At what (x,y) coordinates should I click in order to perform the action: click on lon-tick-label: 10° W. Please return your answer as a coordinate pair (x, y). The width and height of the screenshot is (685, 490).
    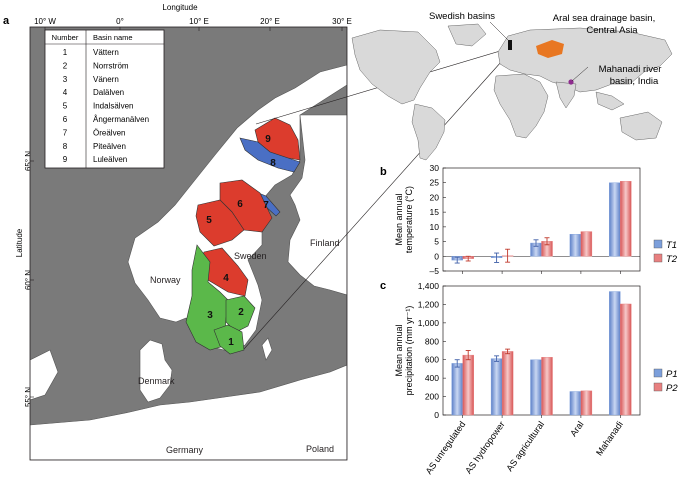
    Looking at the image, I should click on (45, 21).